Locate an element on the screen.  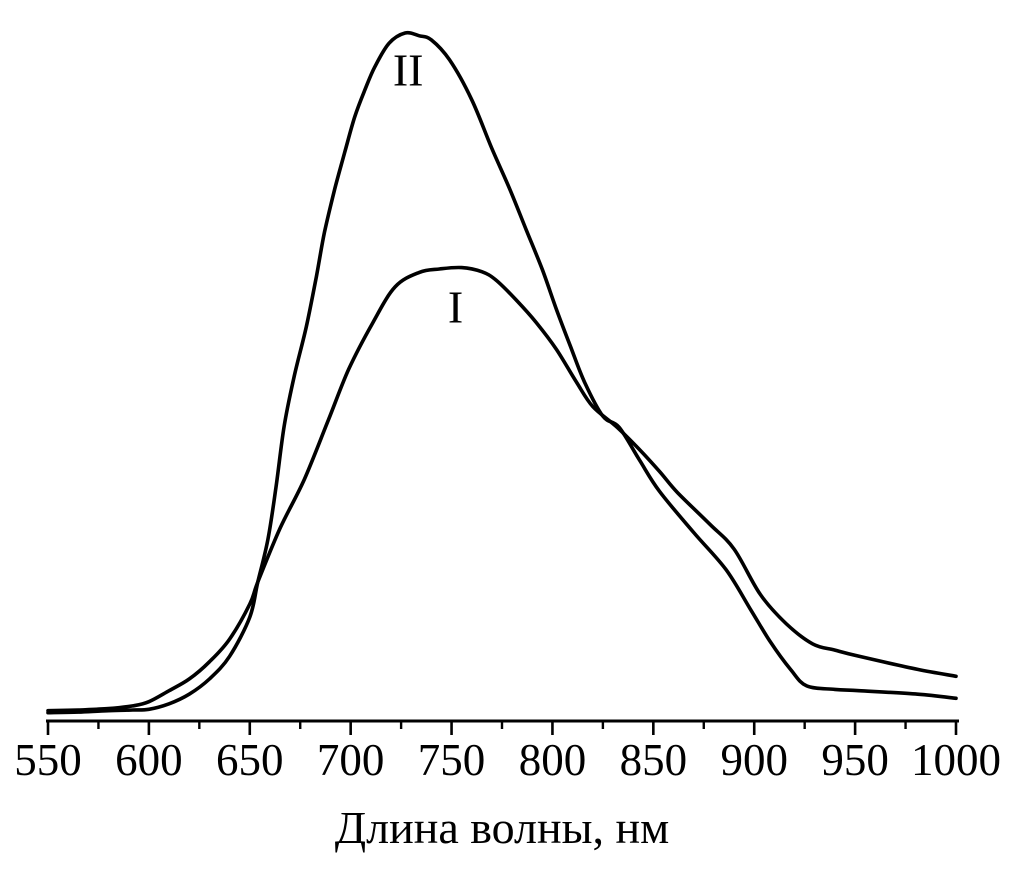
curve-label-II: II is located at coordinates (408, 70).